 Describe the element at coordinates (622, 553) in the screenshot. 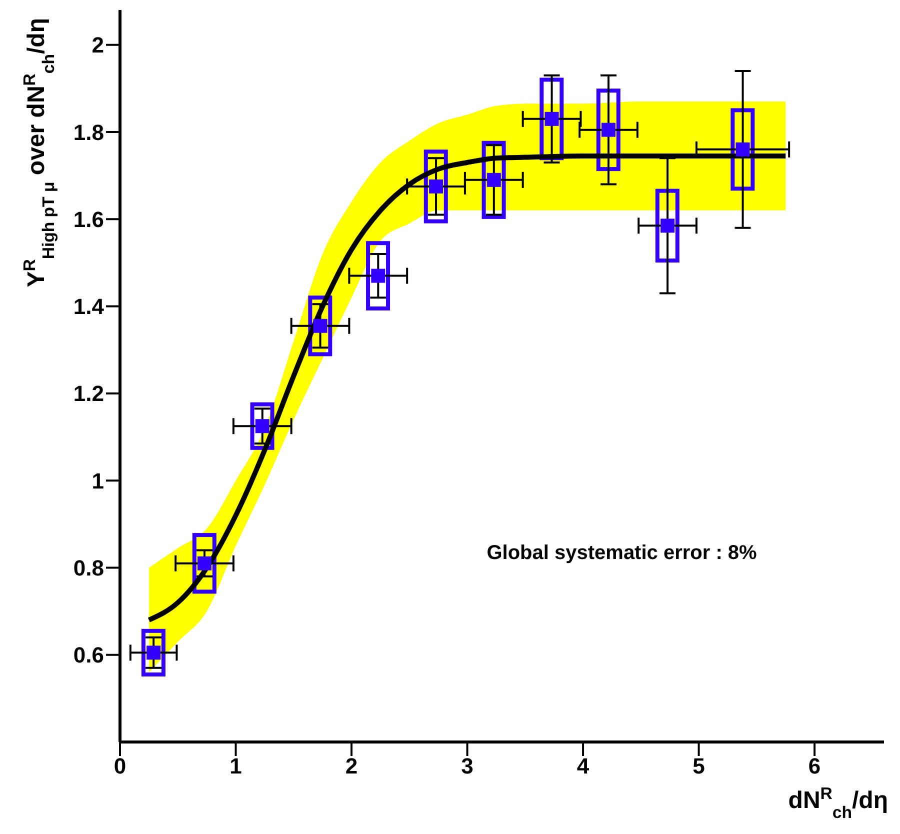

I see `annotation: Global systematic error : 8%` at that location.